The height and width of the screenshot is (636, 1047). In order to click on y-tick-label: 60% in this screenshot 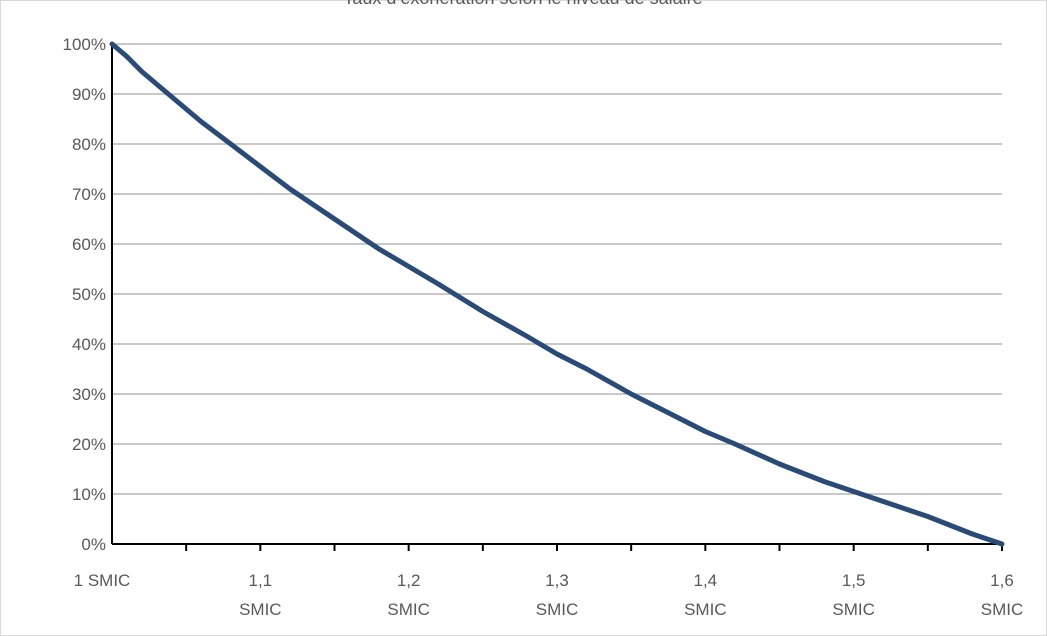, I will do `click(89, 244)`.